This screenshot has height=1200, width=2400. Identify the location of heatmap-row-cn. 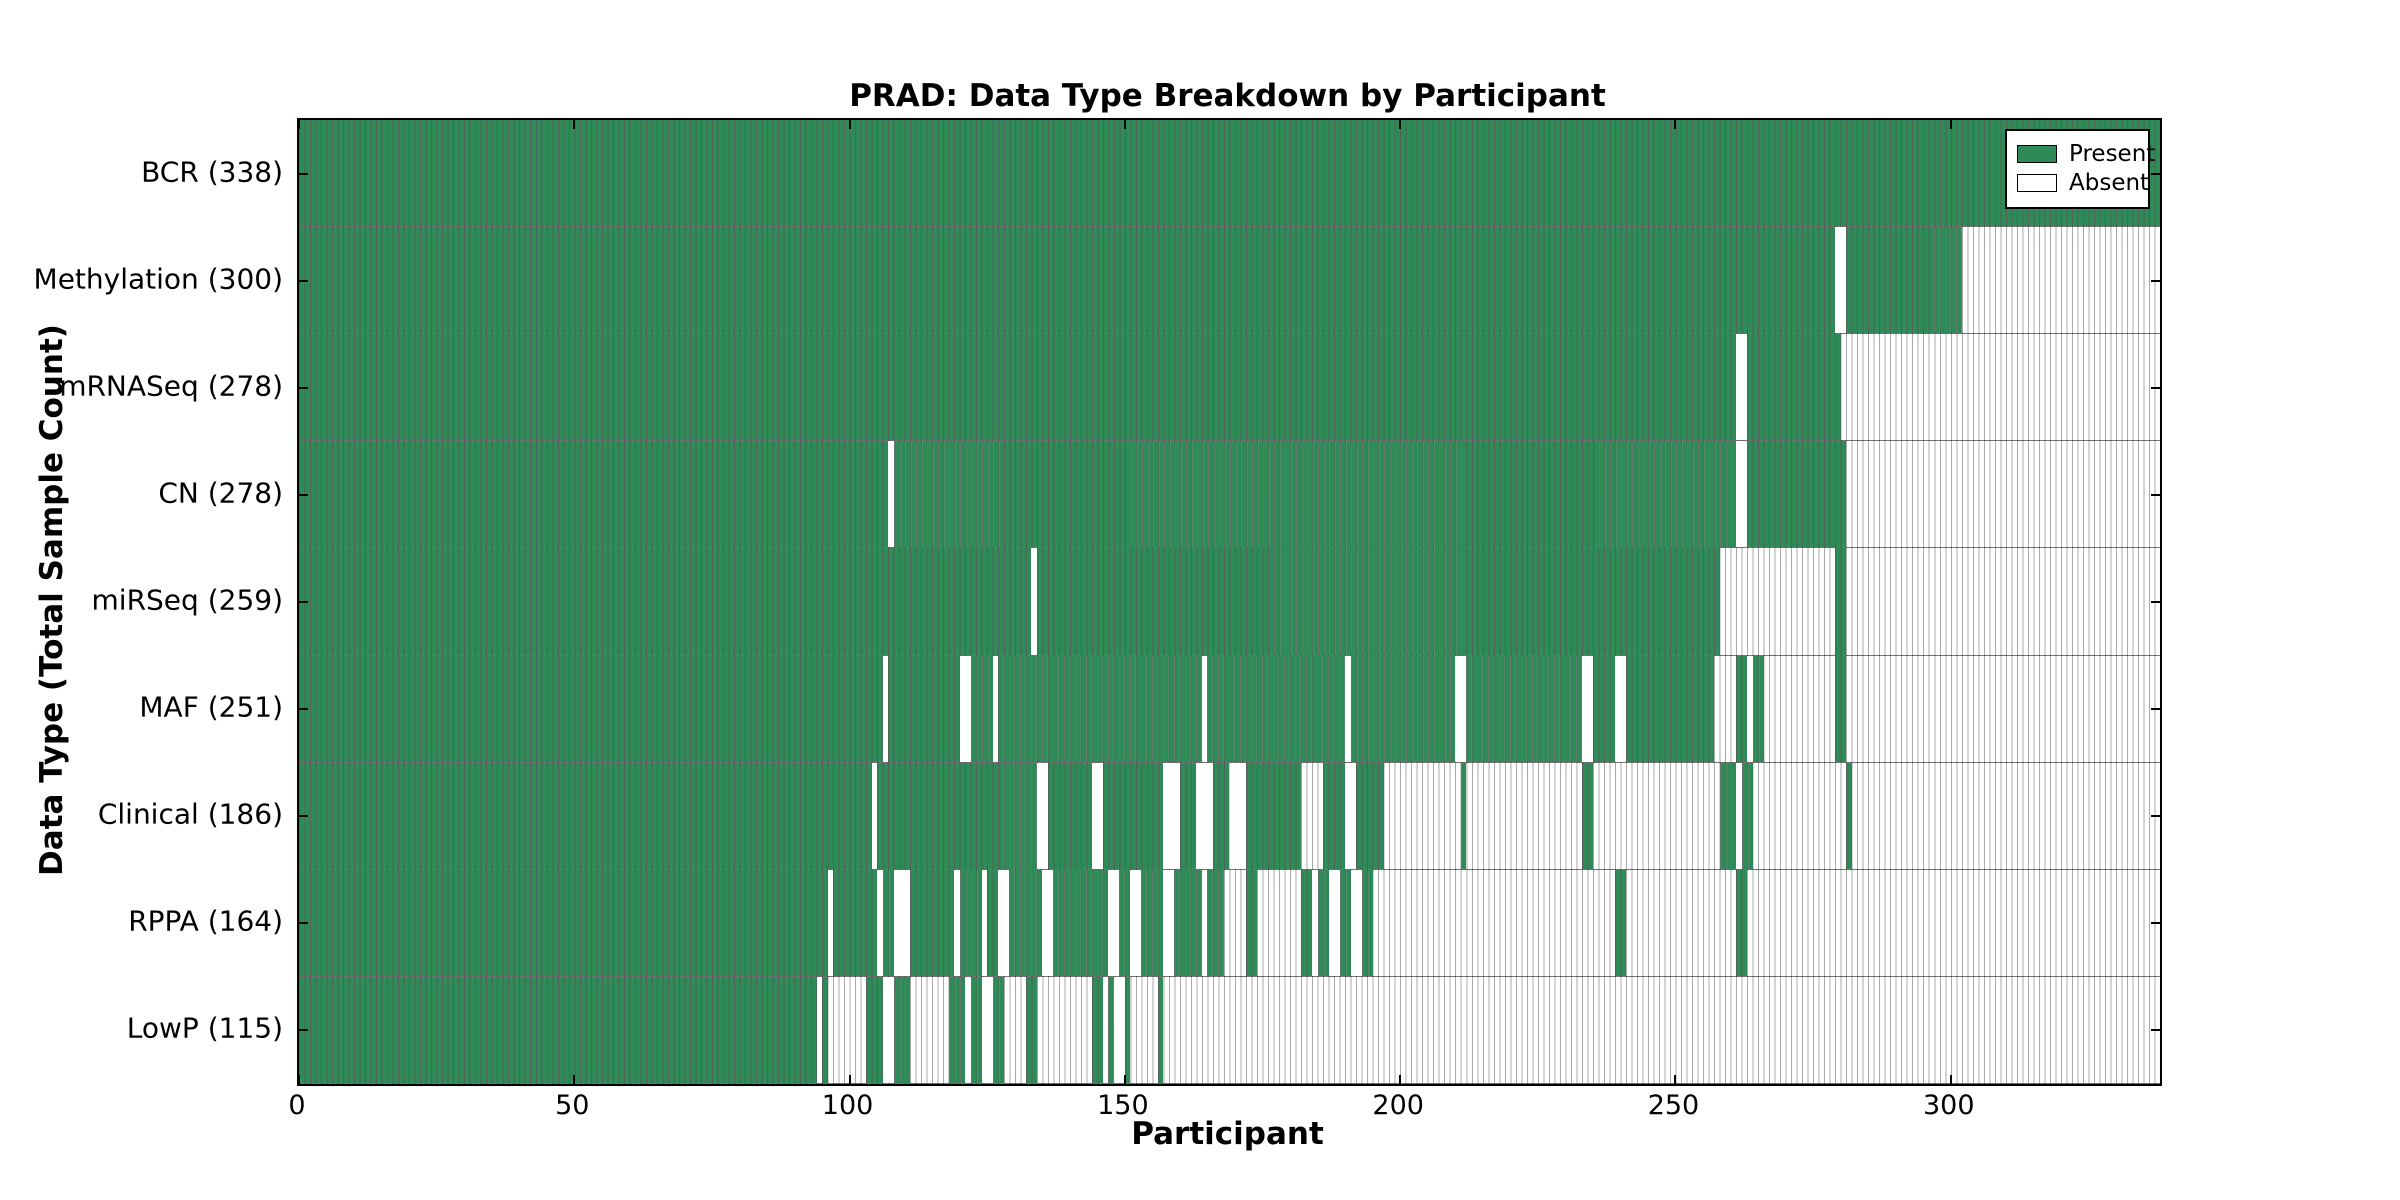
(1229, 495).